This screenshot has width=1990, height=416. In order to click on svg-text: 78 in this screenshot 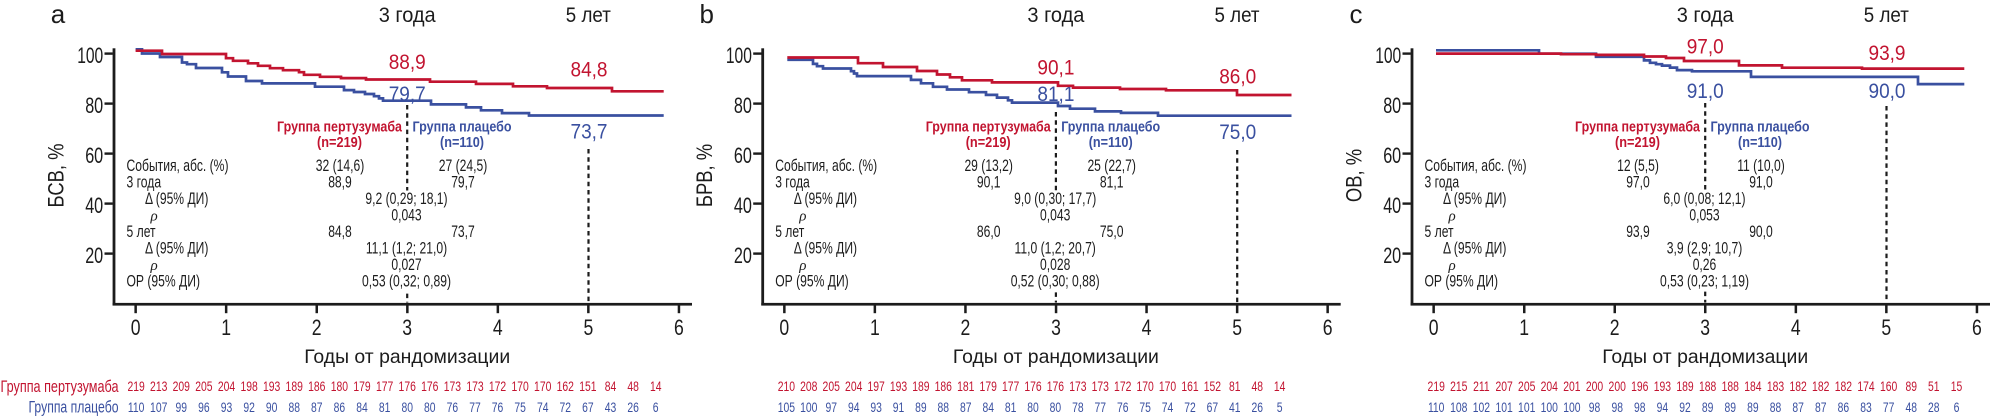, I will do `click(1078, 408)`.